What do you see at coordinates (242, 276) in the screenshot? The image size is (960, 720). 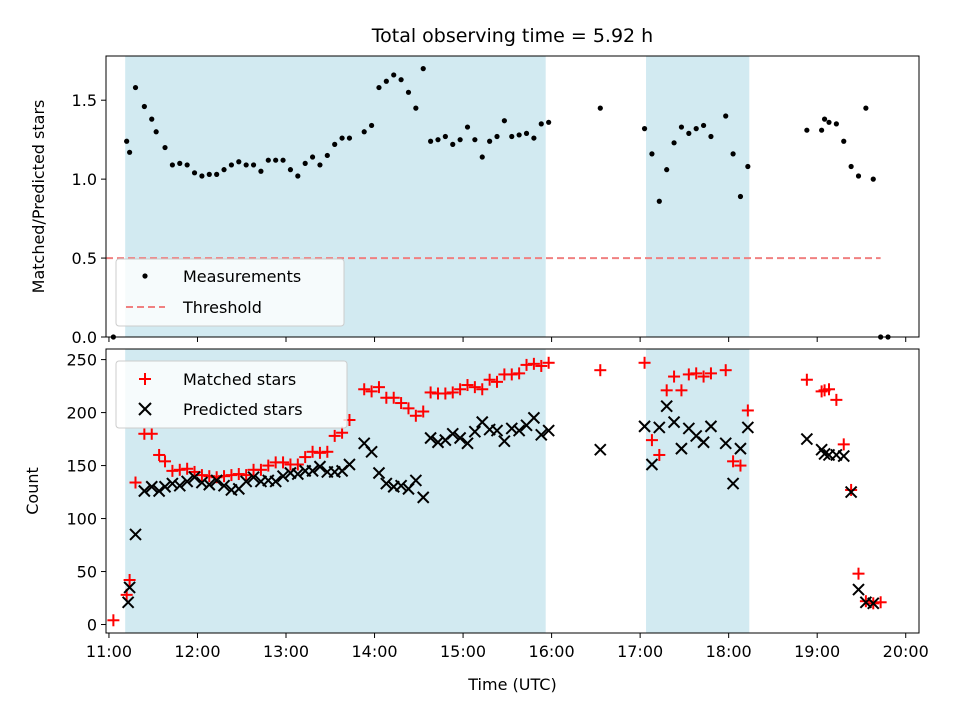 I see `legend-measurements-label: Measurements` at bounding box center [242, 276].